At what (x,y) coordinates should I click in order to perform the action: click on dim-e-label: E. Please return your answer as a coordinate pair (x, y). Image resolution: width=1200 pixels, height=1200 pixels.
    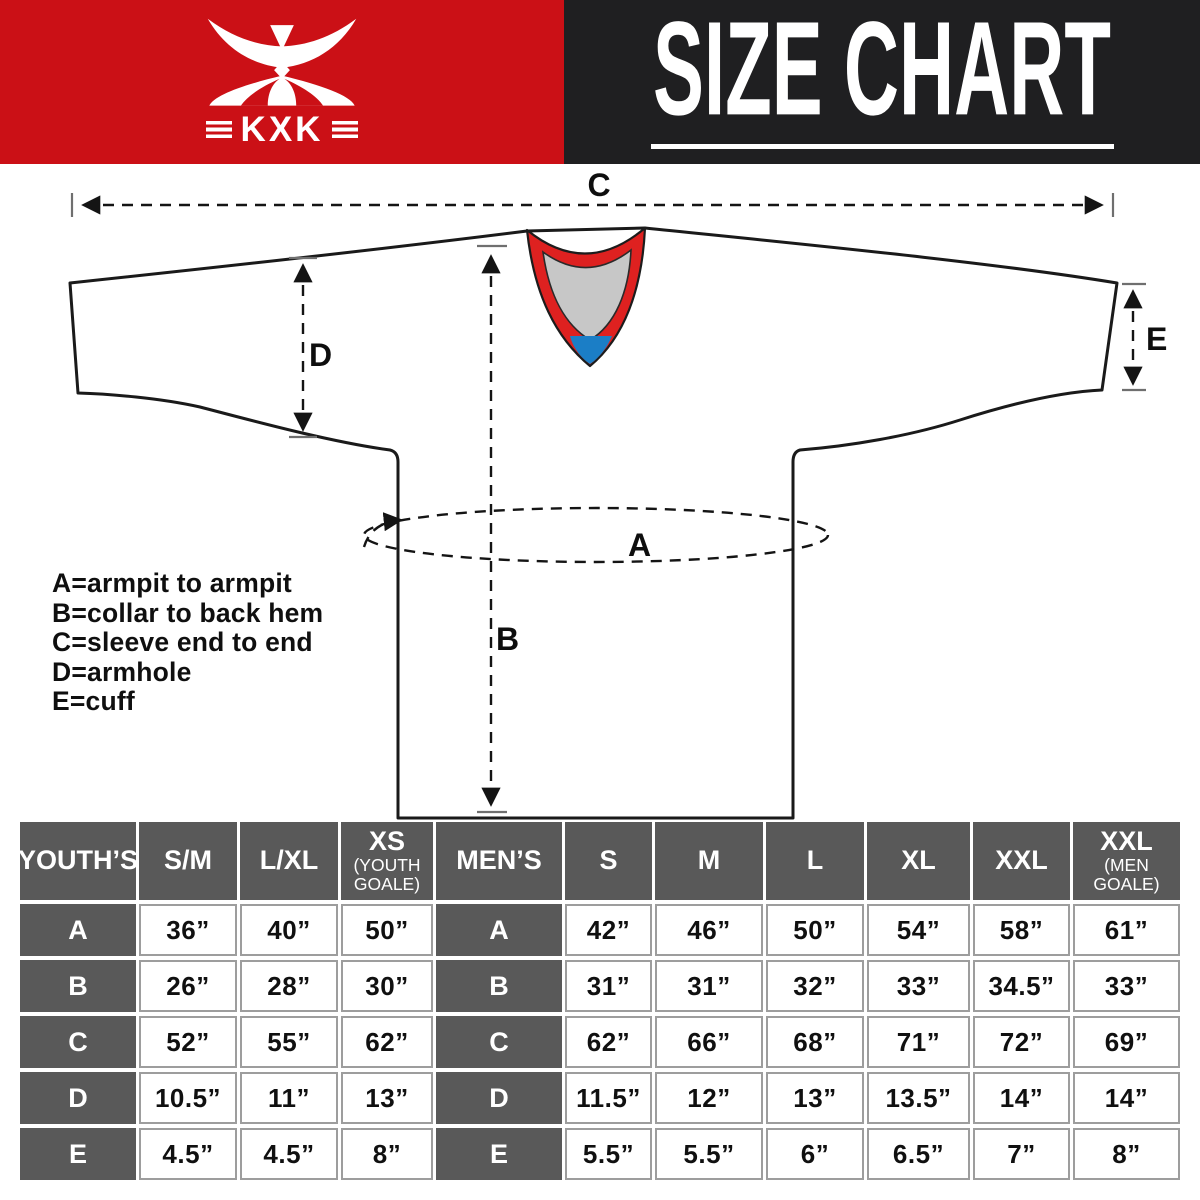
    Looking at the image, I should click on (1156, 339).